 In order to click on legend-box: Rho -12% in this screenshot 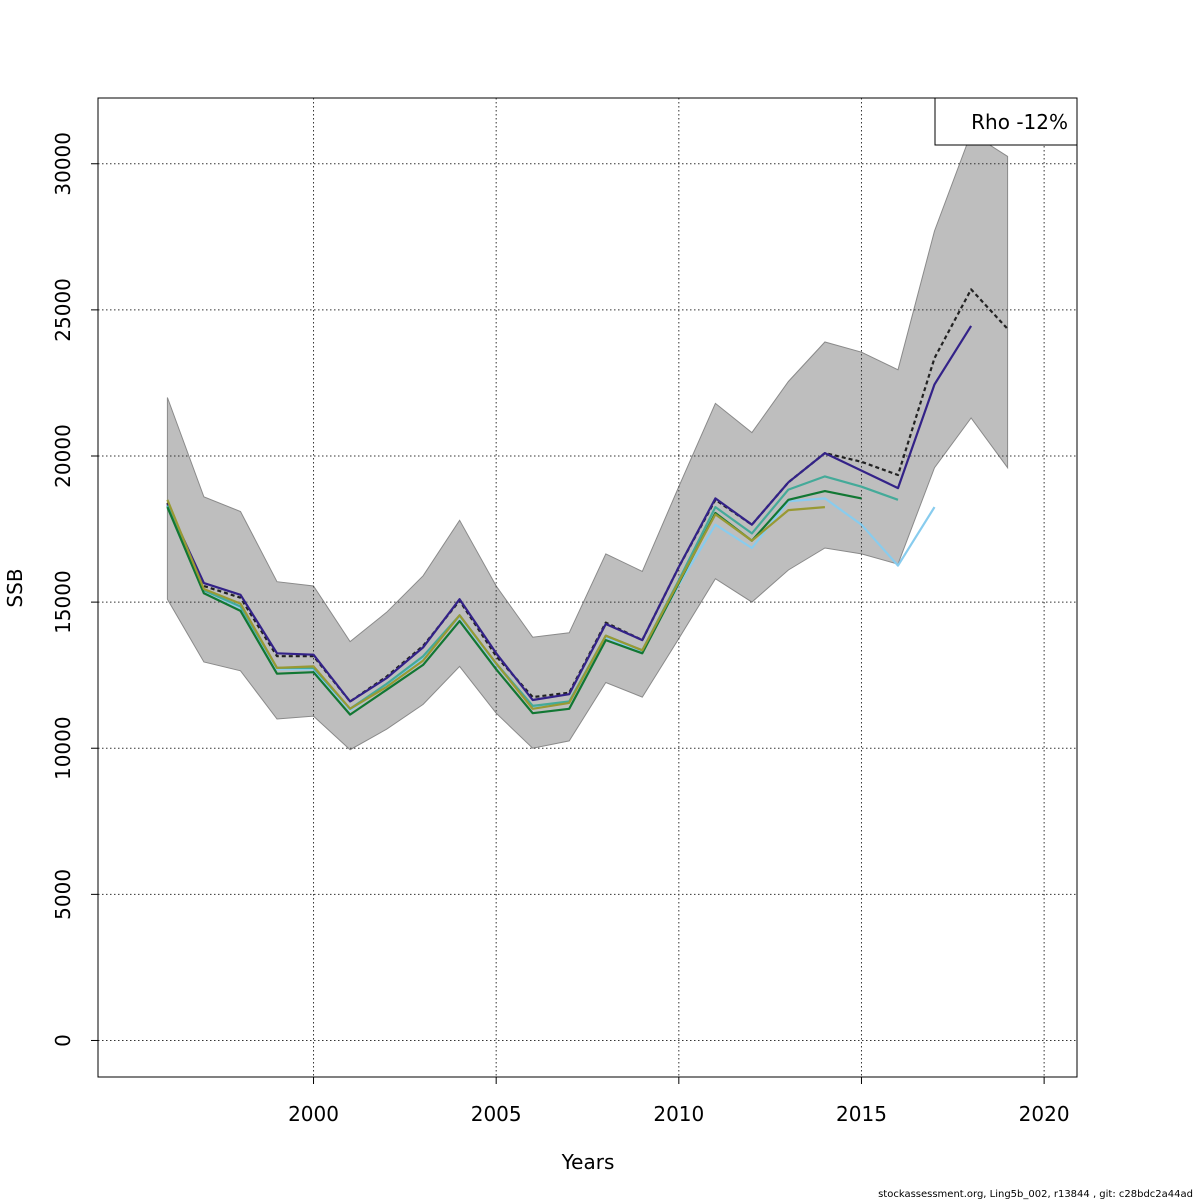, I will do `click(1006, 121)`.